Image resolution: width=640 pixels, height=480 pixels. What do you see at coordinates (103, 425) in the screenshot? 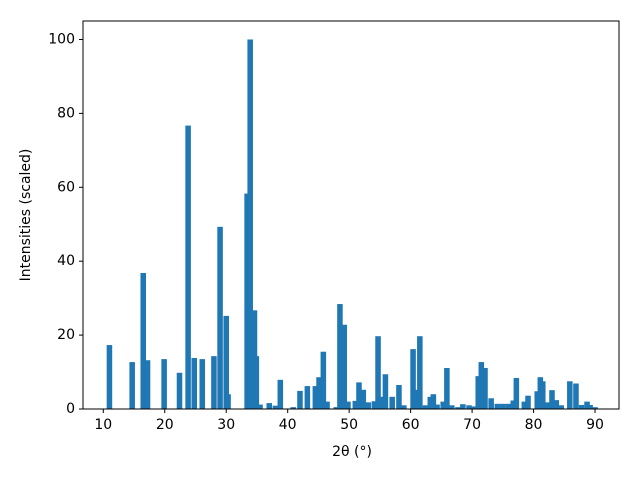
I see `x-tick-label: 10` at bounding box center [103, 425].